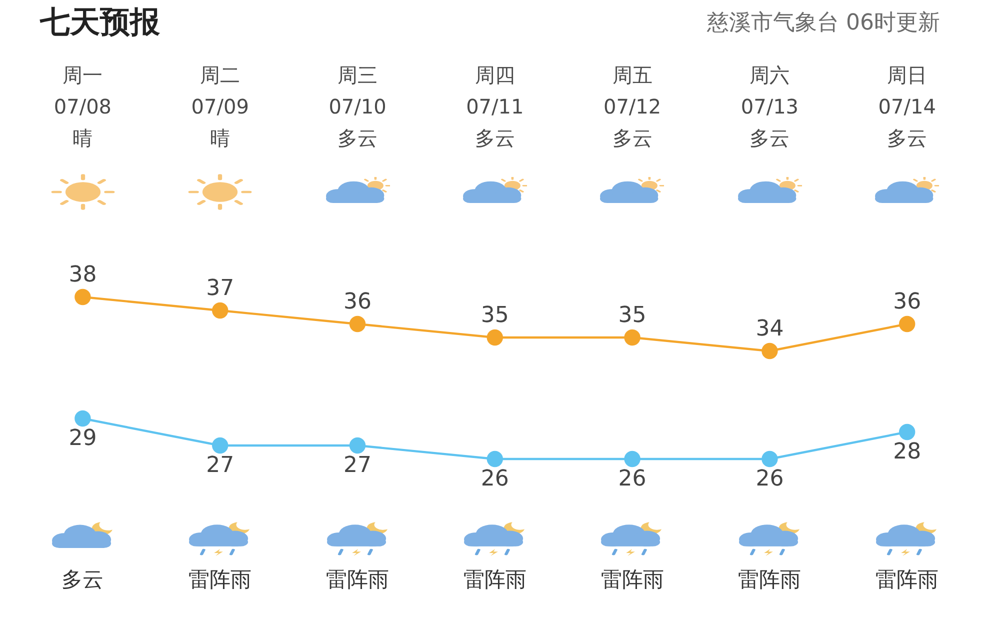  I want to click on x-tick-label: 周六 07/13 多云, so click(769, 106).